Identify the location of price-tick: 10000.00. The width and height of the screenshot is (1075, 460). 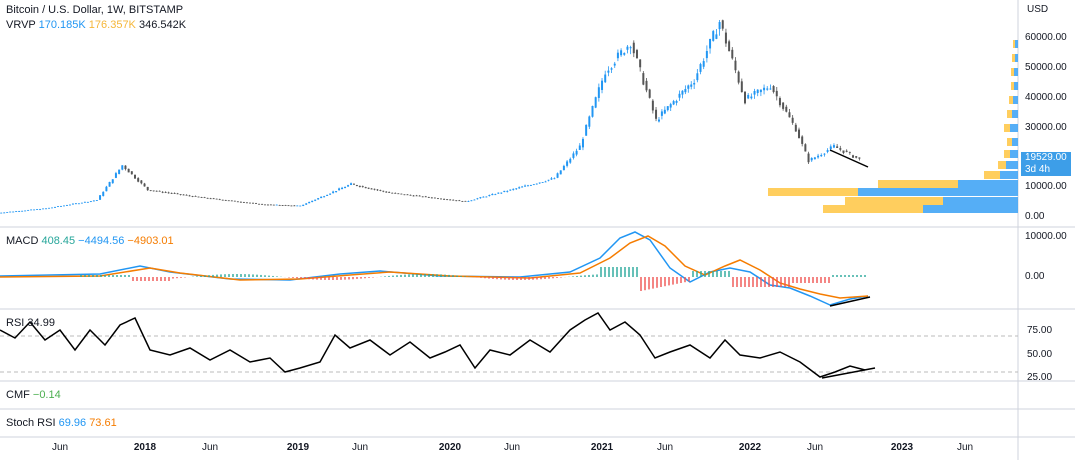
(1046, 186).